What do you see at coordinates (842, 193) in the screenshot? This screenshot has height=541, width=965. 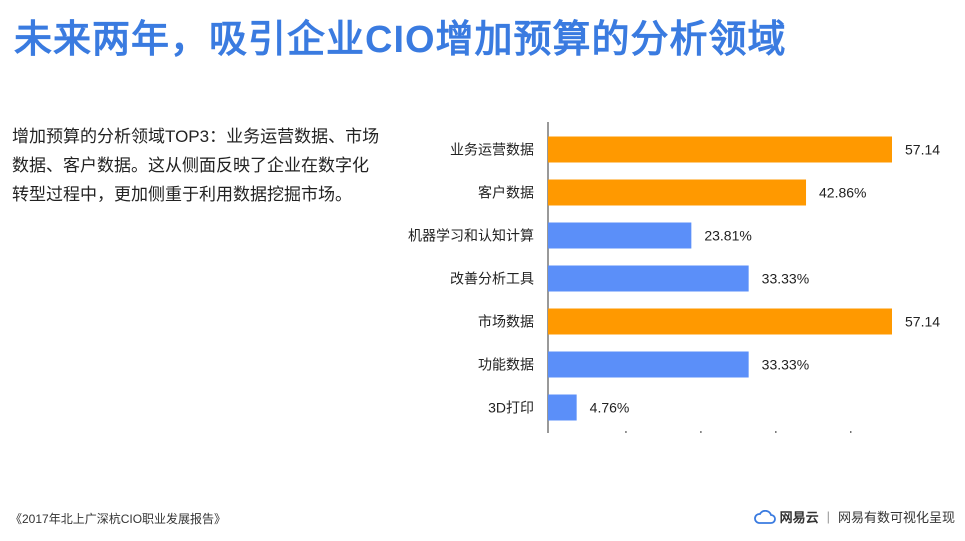 I see `data-label: 42.86%` at bounding box center [842, 193].